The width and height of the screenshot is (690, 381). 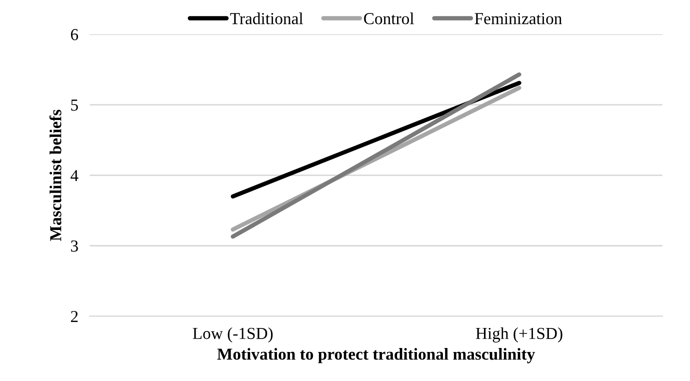 I want to click on legend-label: Feminization, so click(x=518, y=18).